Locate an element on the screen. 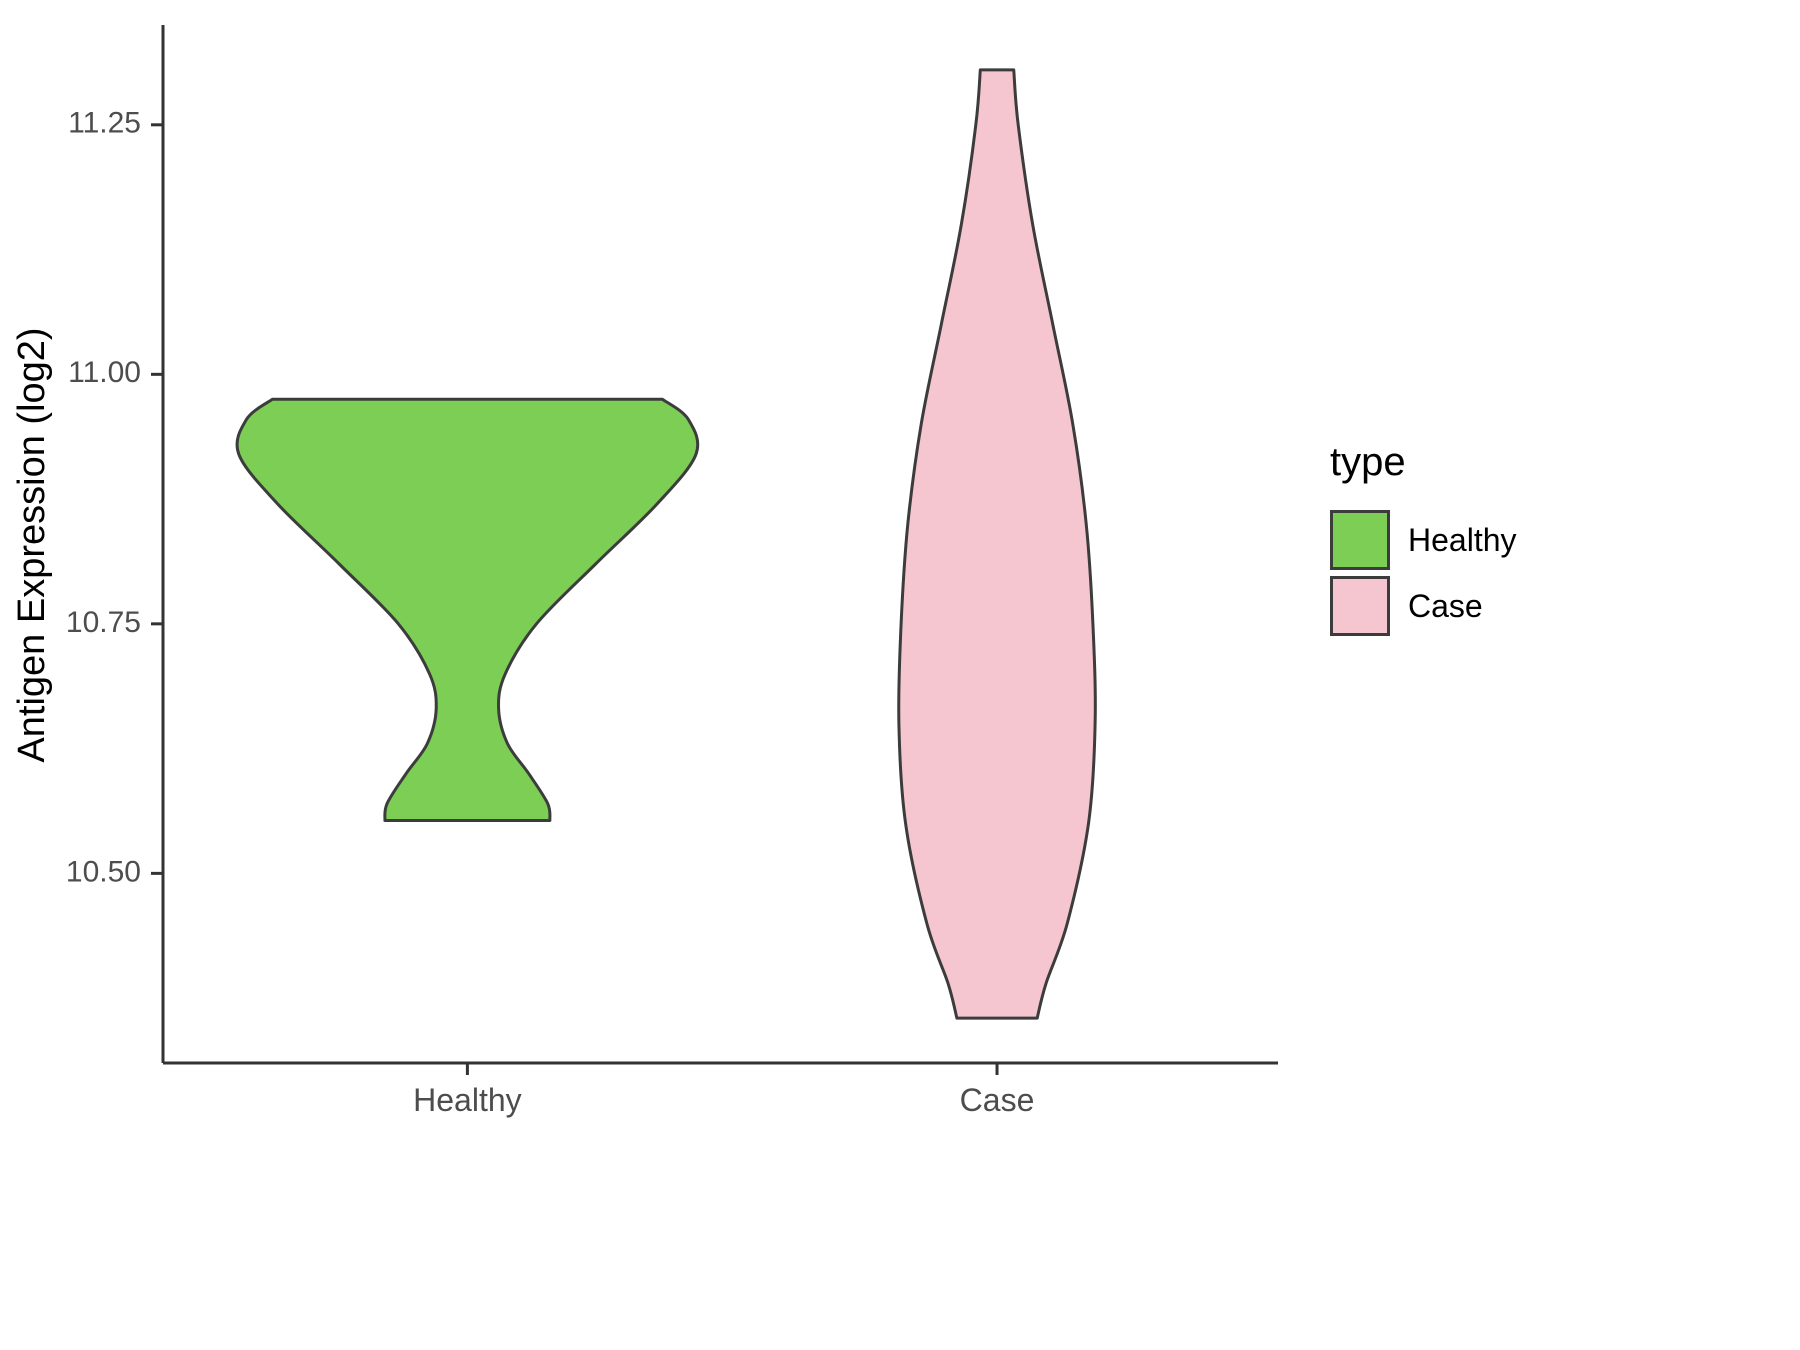 The height and width of the screenshot is (1350, 1800). y-tick-label: 10.75 is located at coordinates (103, 622).